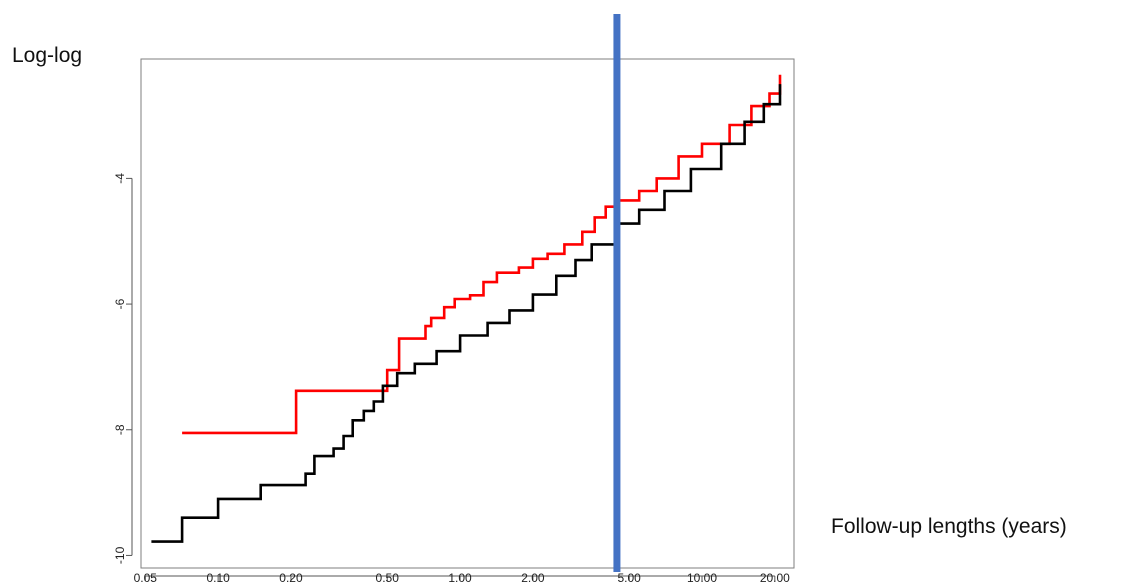 The height and width of the screenshot is (583, 1131). I want to click on y-tick-label: -8, so click(120, 429).